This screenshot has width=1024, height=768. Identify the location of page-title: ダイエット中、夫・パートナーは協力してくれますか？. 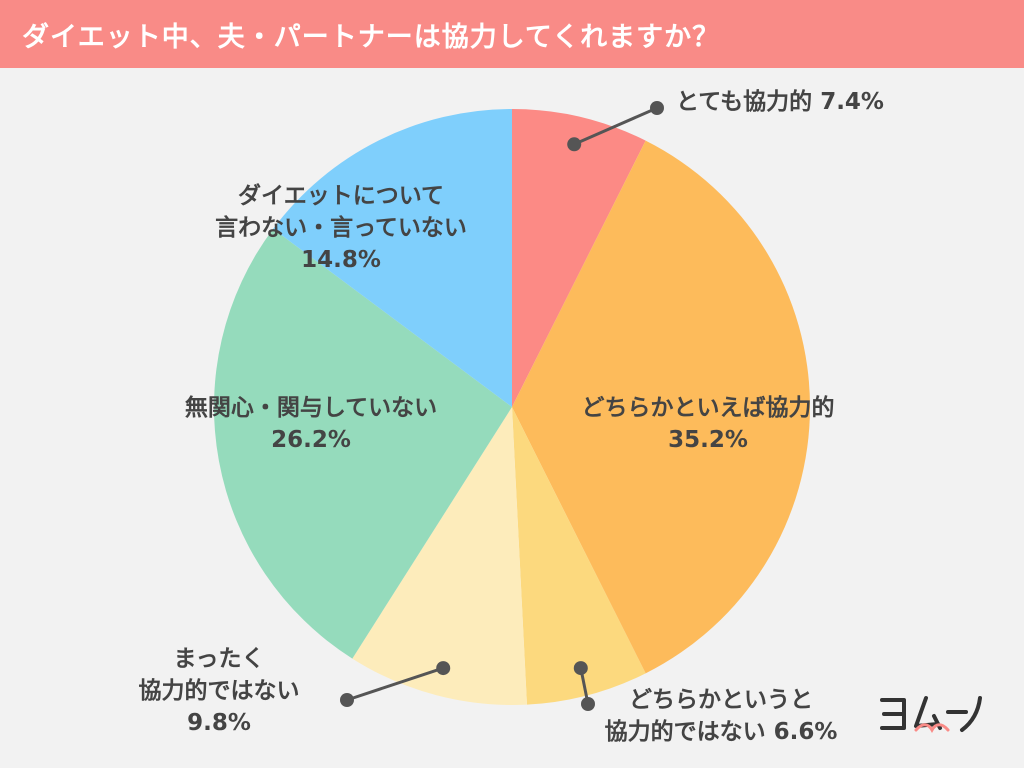
(371, 37).